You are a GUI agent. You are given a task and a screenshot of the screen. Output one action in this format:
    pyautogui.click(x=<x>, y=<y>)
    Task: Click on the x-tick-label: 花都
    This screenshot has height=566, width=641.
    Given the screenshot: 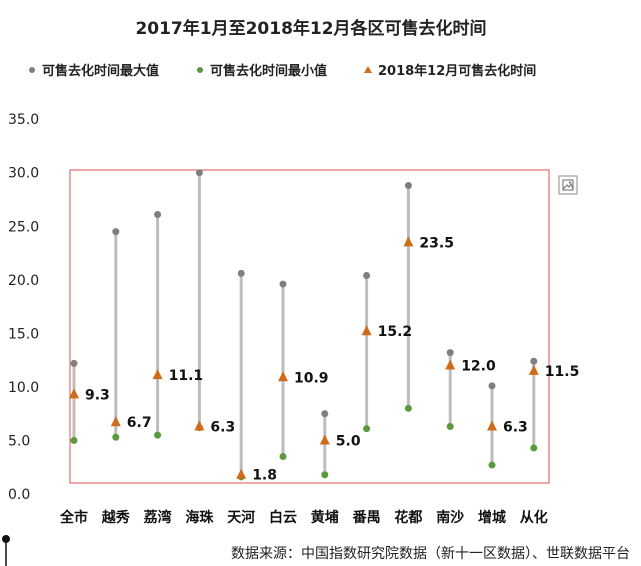 What is the action you would take?
    pyautogui.click(x=408, y=517)
    